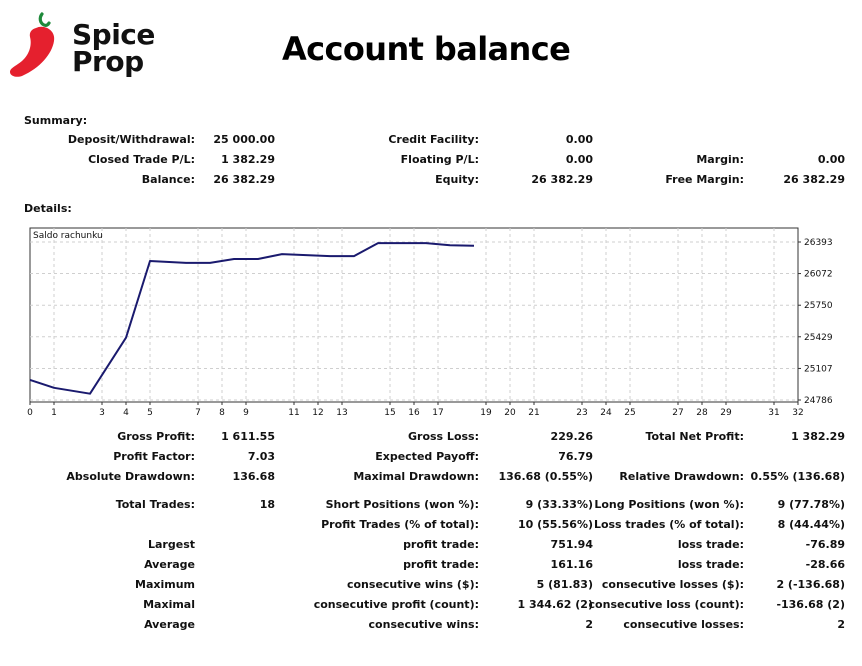  I want to click on stat-label: profit trade:, so click(441, 564).